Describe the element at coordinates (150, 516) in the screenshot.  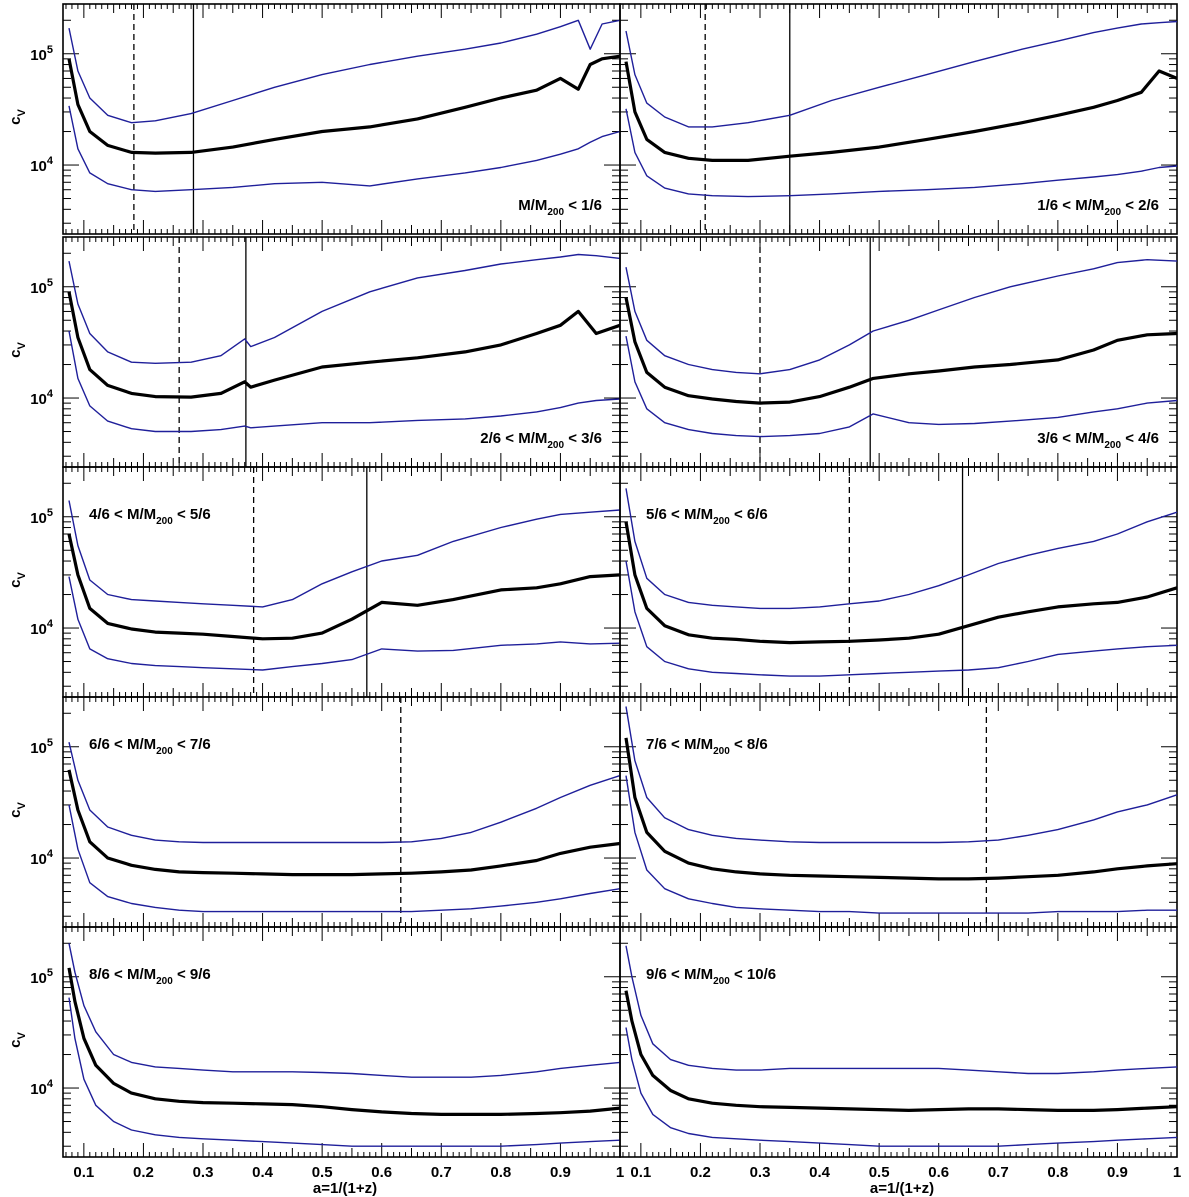
I see `panel-label: 4/6 < M/M200 < 5/6` at that location.